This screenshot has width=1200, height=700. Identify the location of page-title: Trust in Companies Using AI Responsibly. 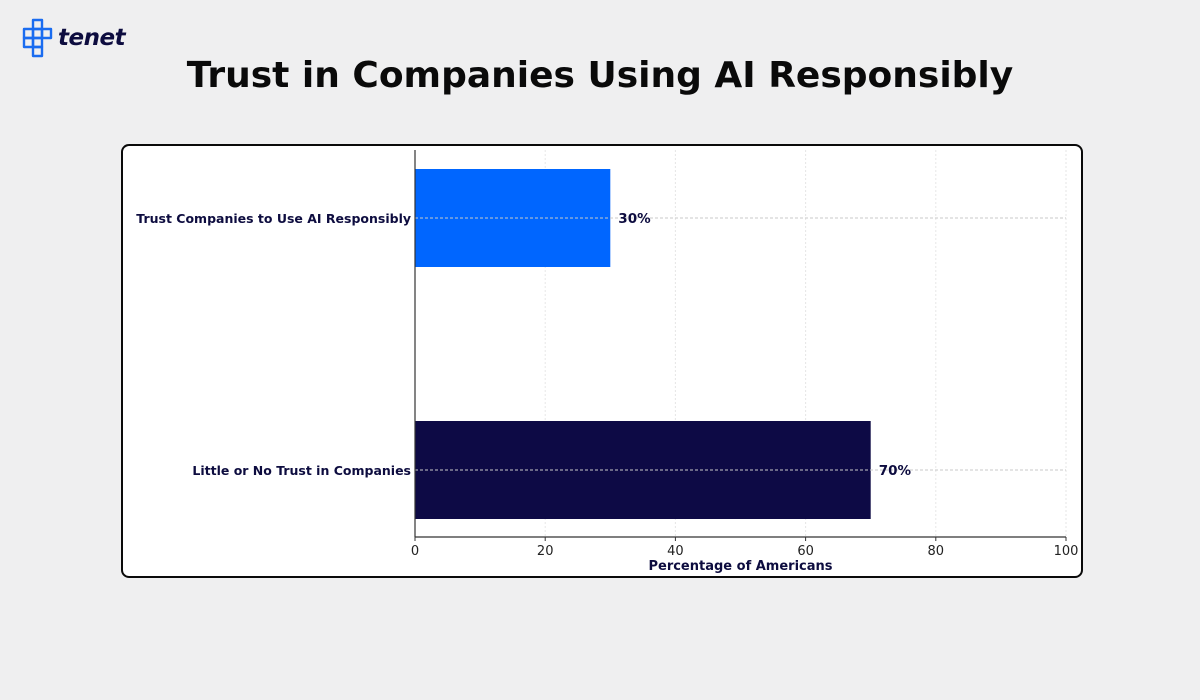
(600, 75).